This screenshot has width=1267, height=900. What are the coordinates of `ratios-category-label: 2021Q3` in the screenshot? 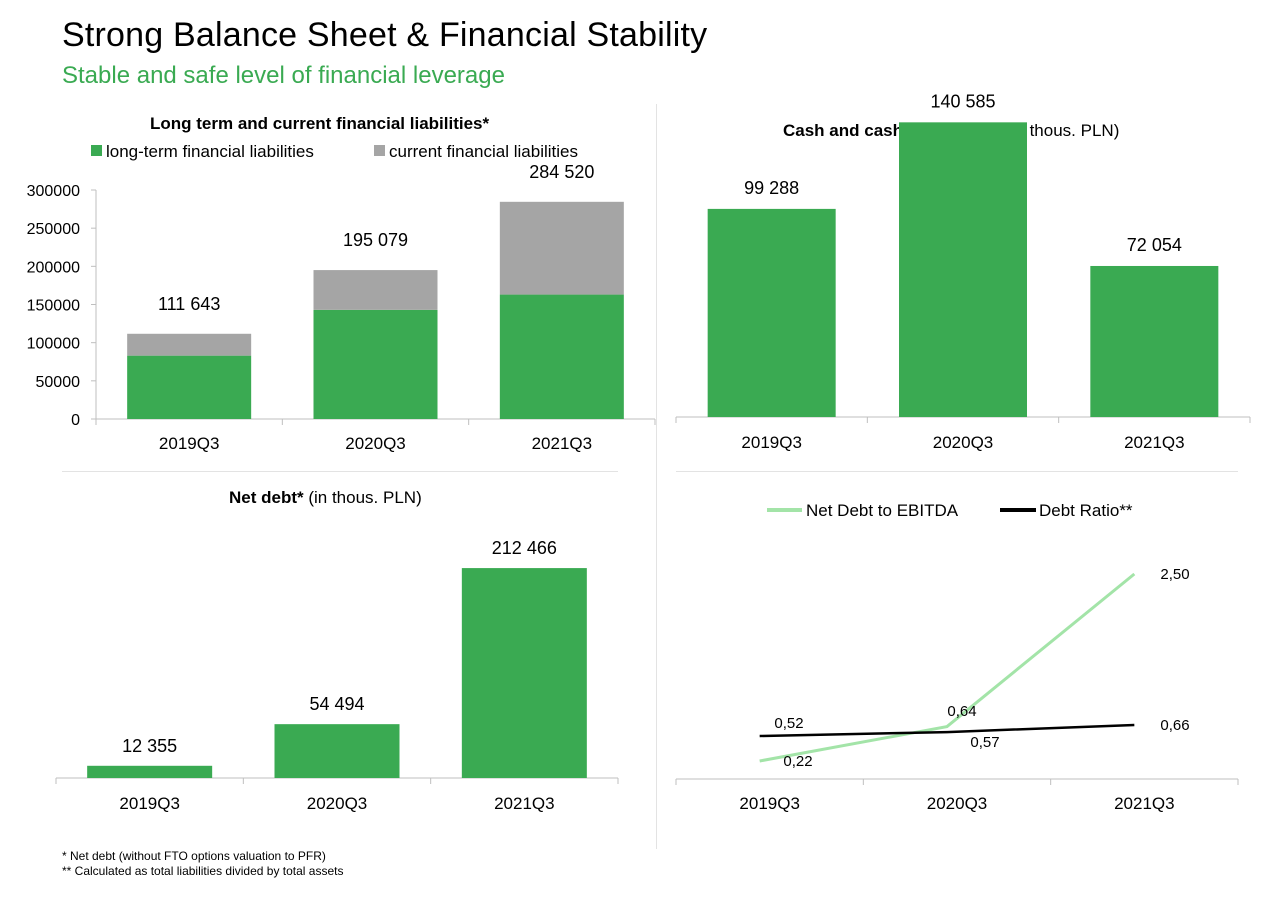 It's located at (1144, 803).